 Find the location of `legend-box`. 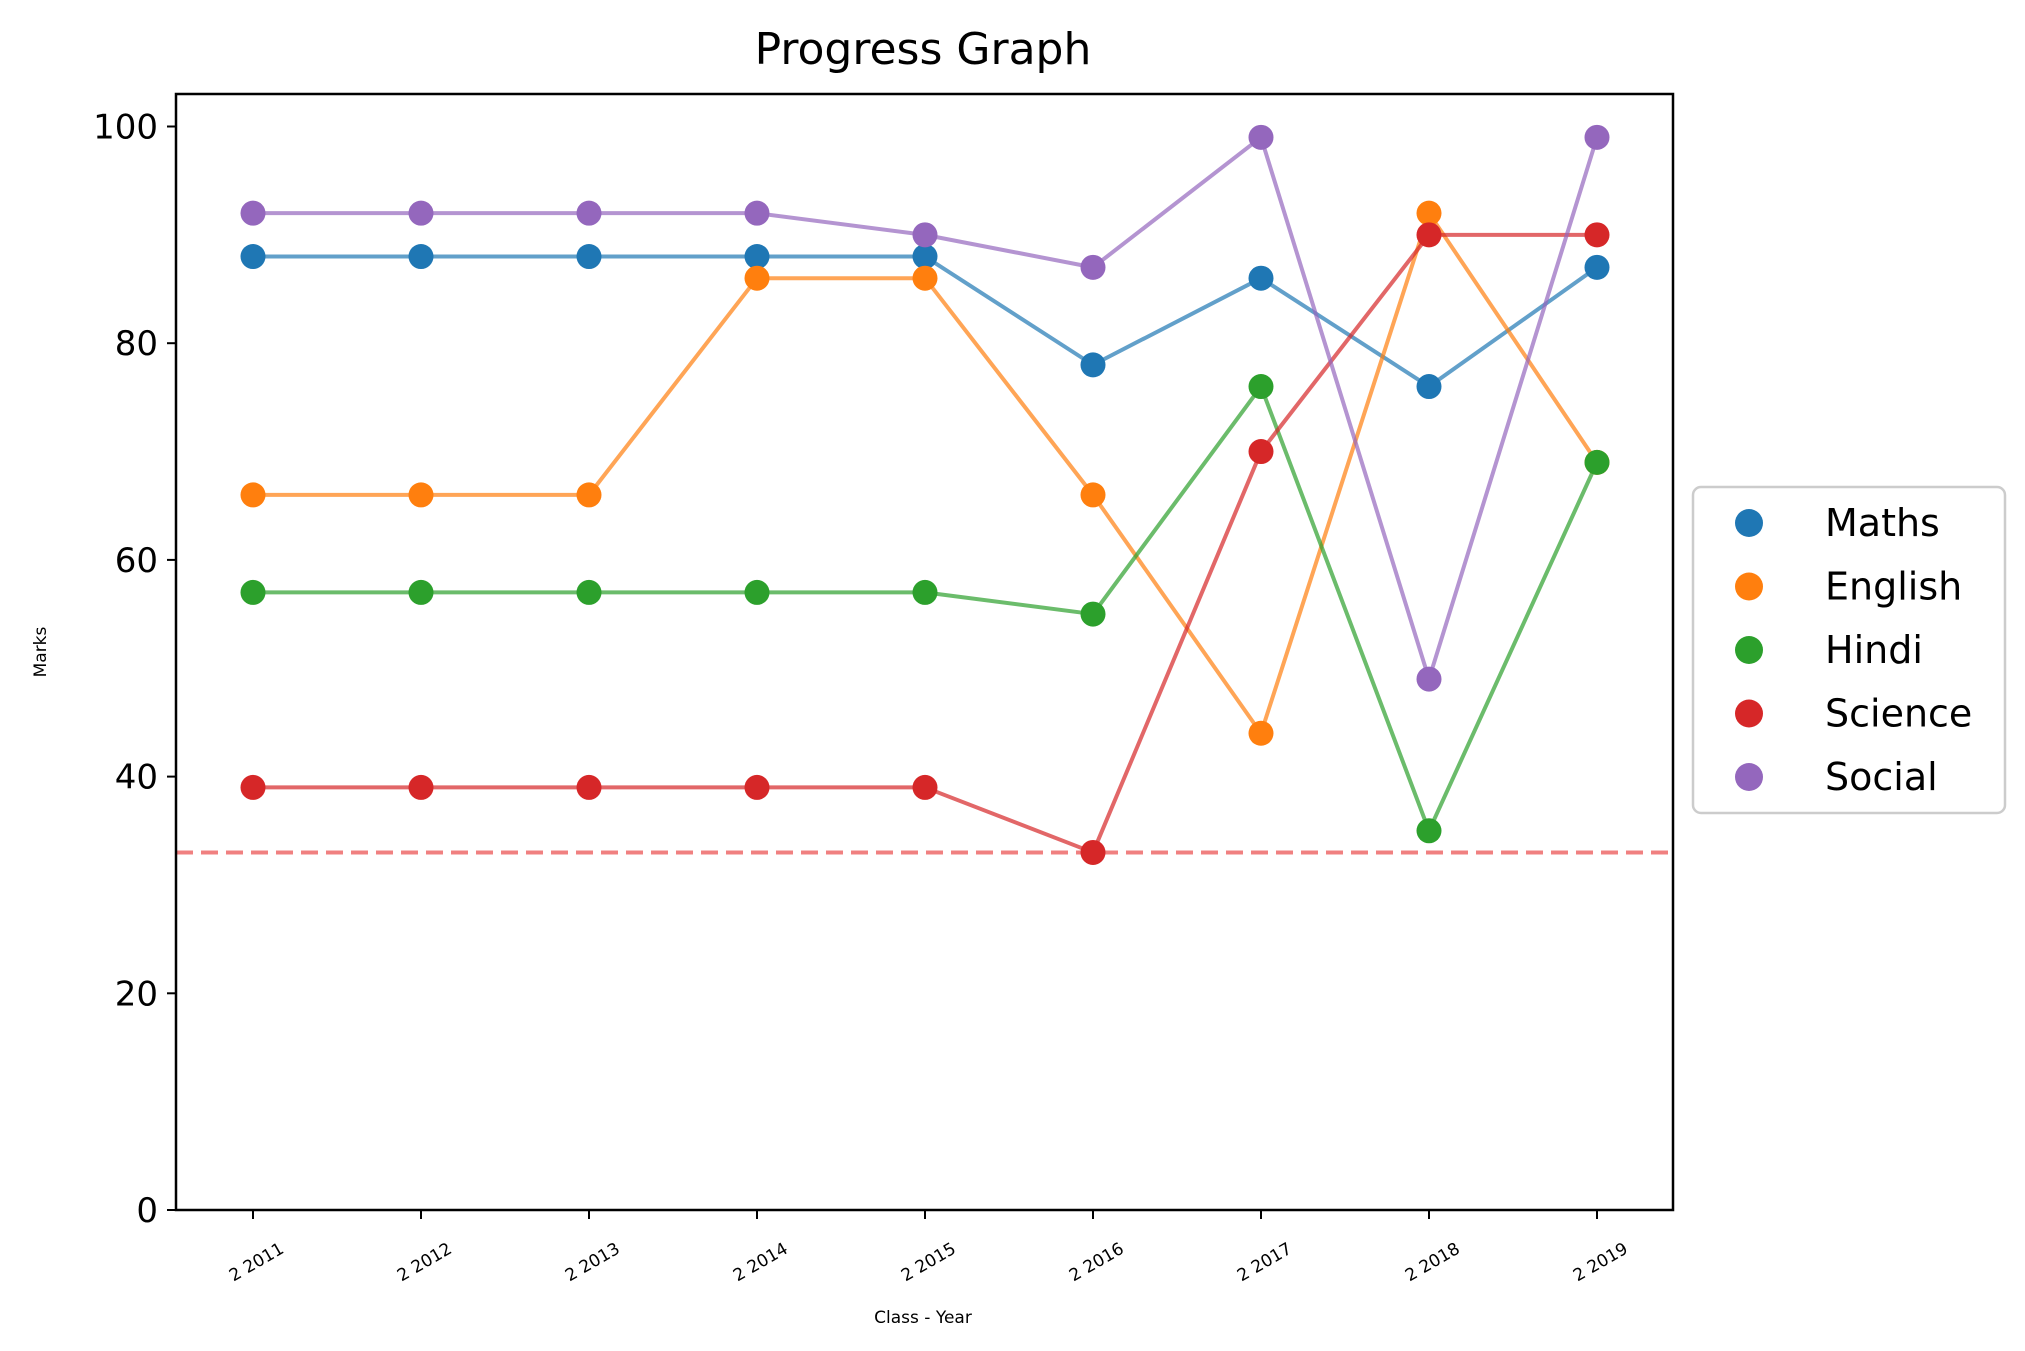

legend-box is located at coordinates (1849, 650).